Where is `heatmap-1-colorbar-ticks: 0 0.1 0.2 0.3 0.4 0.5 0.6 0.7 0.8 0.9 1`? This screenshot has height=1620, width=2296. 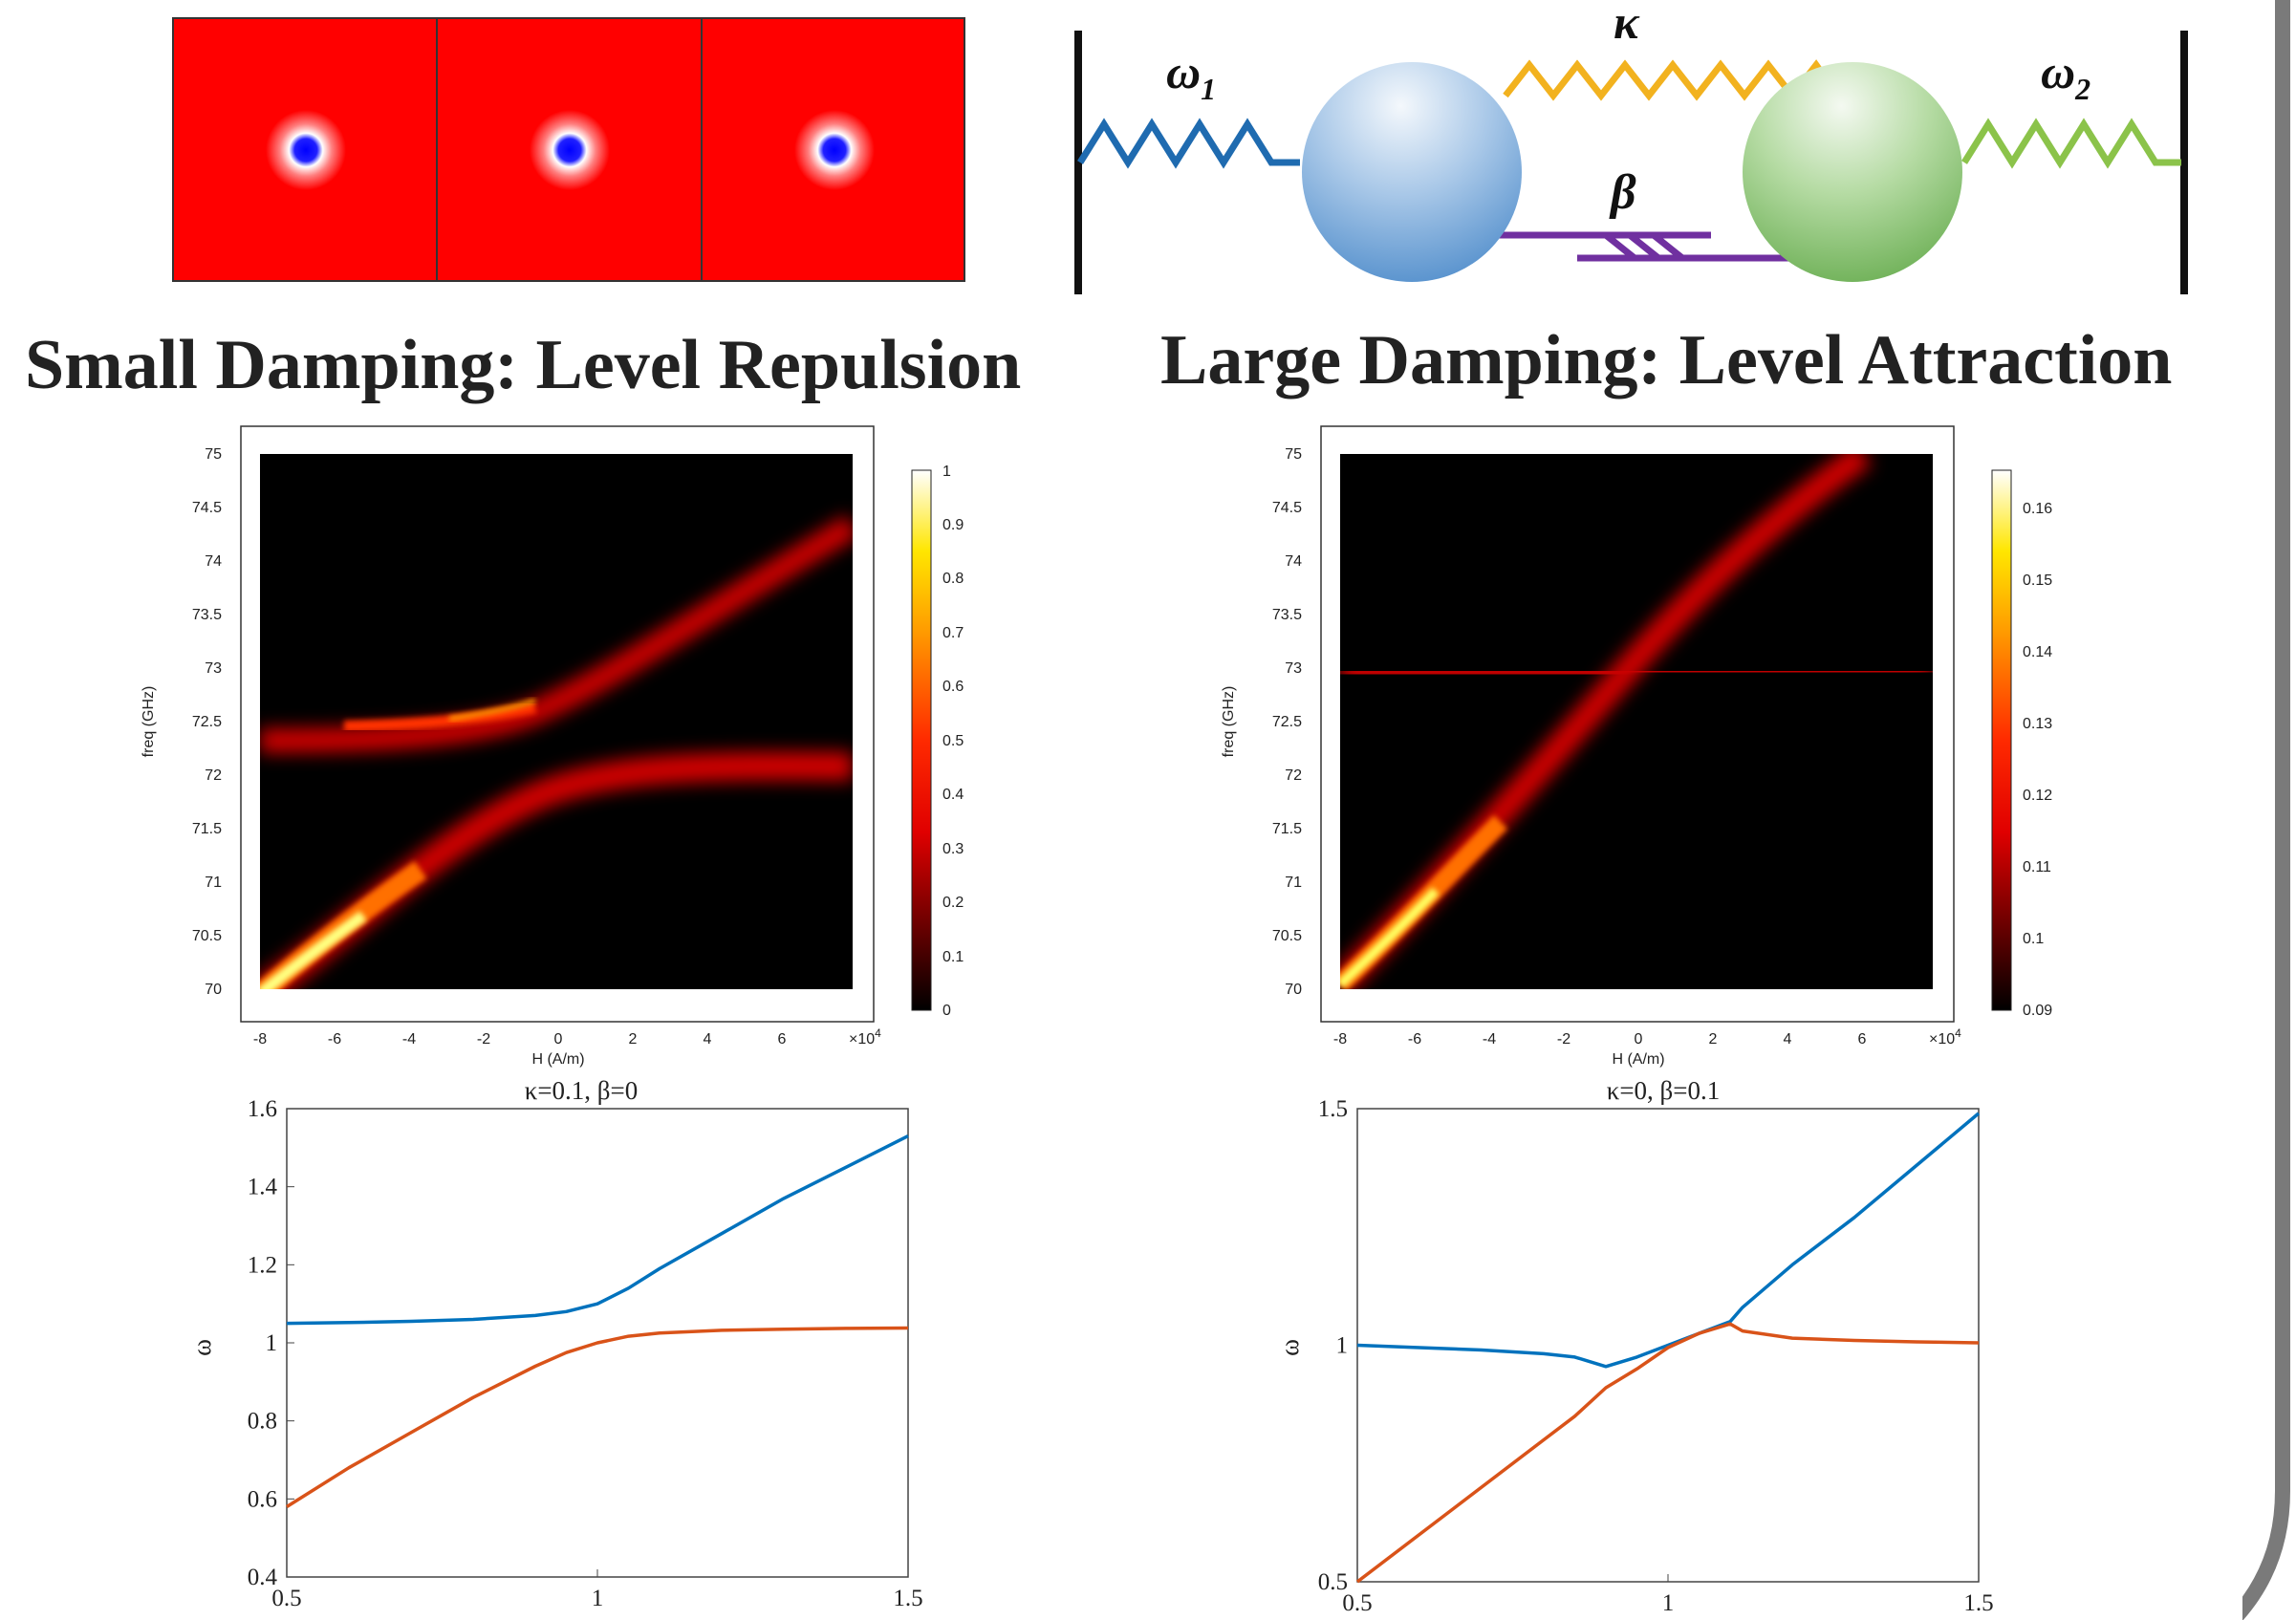 heatmap-1-colorbar-ticks: 0 0.1 0.2 0.3 0.4 0.5 0.6 0.7 0.8 0.9 1 is located at coordinates (953, 741).